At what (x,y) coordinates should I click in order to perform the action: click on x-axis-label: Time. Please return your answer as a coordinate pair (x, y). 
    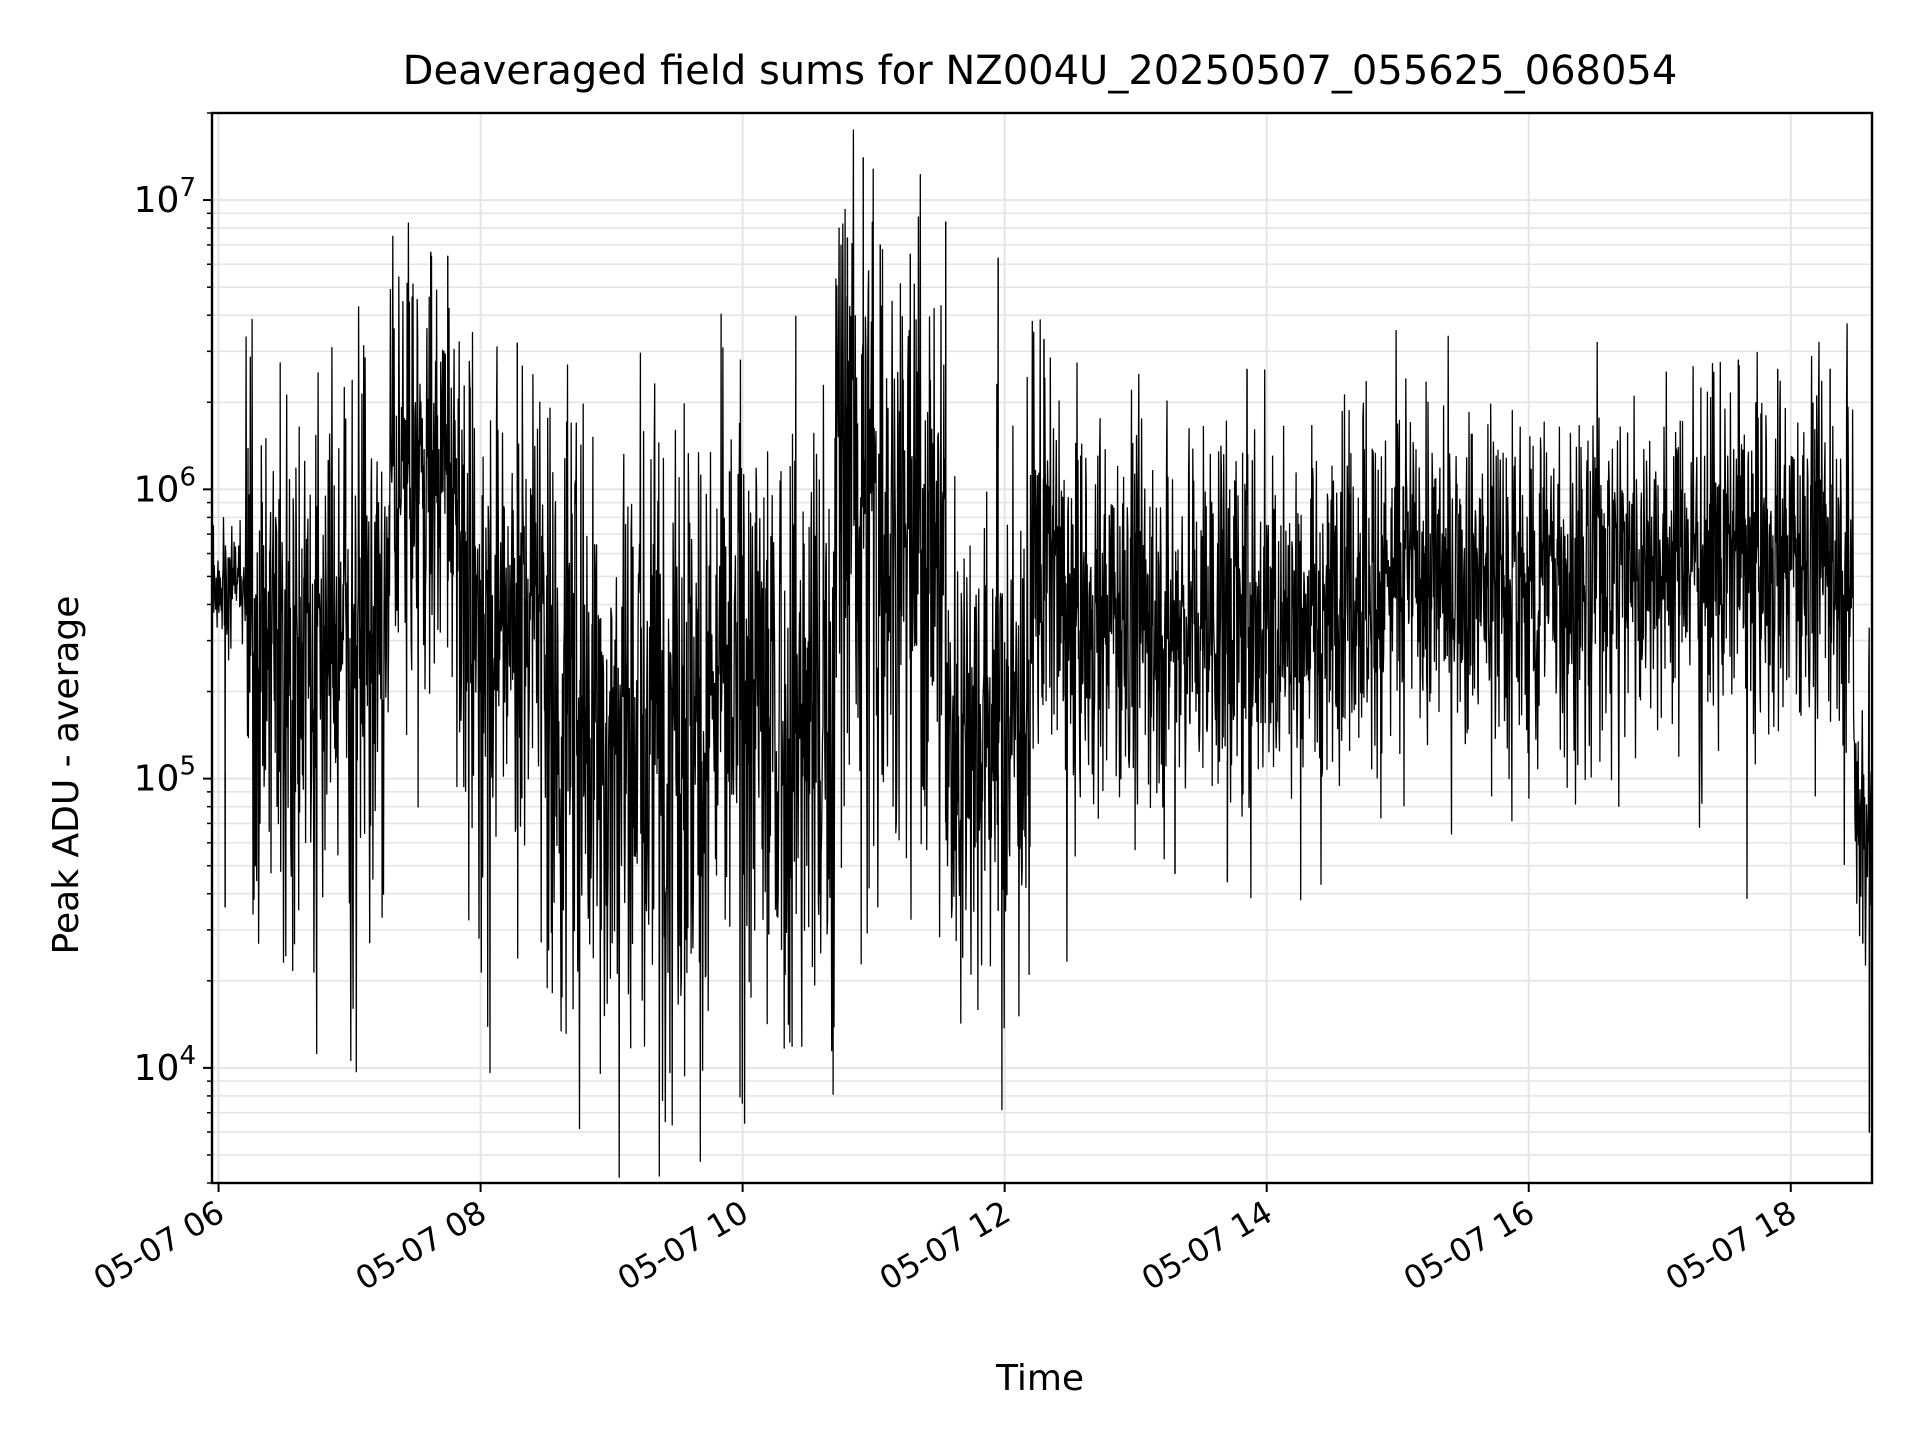
    Looking at the image, I should click on (1039, 1378).